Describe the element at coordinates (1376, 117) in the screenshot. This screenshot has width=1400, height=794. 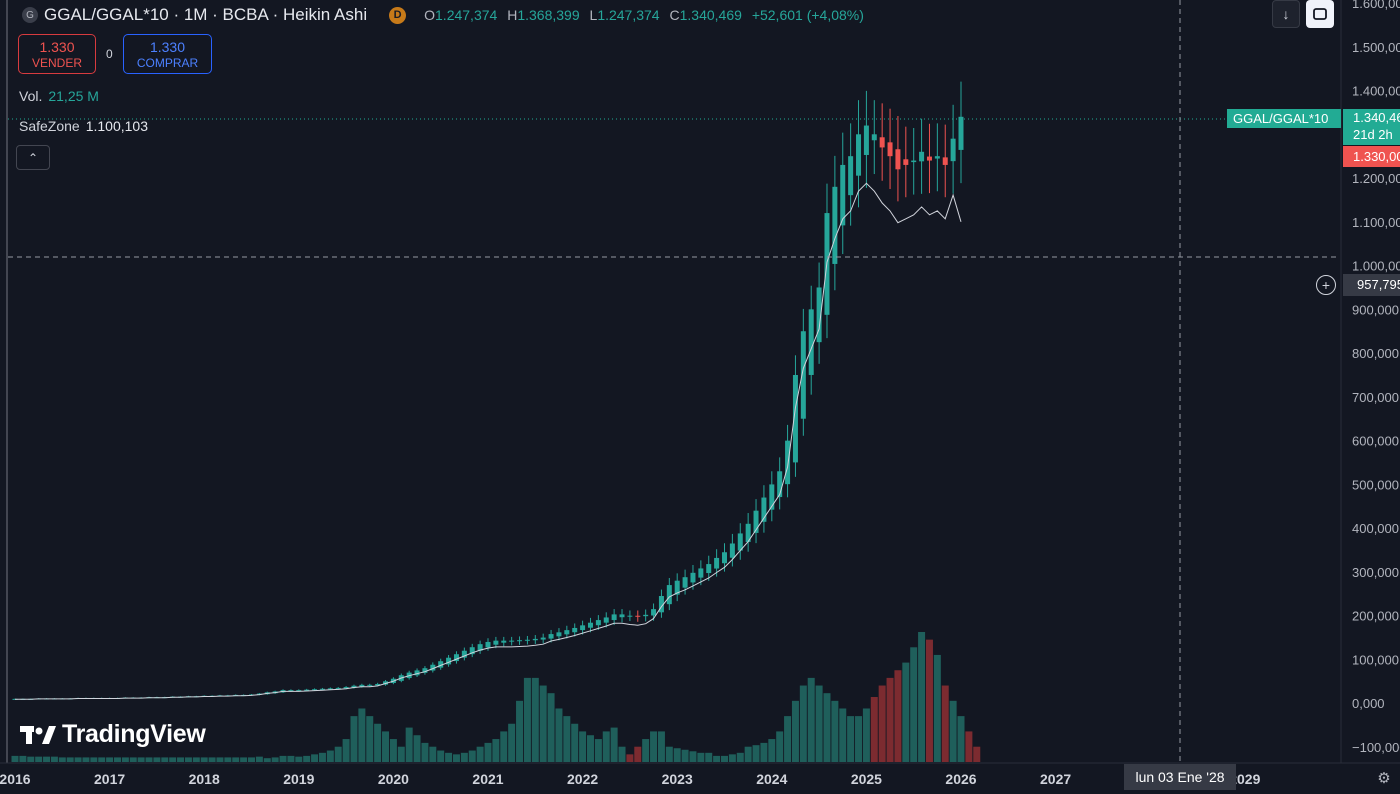
I see `last-price-value: 1.340,469` at that location.